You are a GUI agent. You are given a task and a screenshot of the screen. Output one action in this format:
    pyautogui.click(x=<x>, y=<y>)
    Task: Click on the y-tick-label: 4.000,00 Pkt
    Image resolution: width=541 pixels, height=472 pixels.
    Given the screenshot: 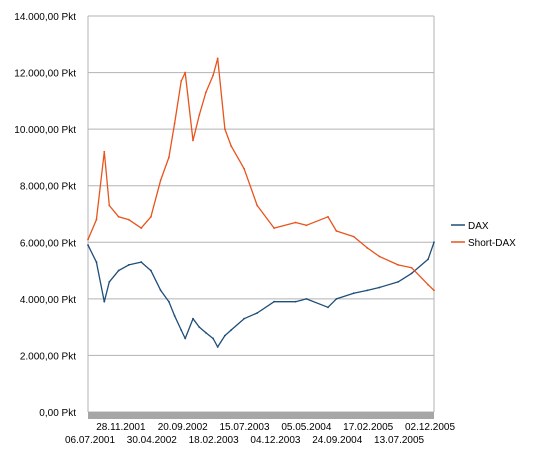 What is the action you would take?
    pyautogui.click(x=48, y=300)
    